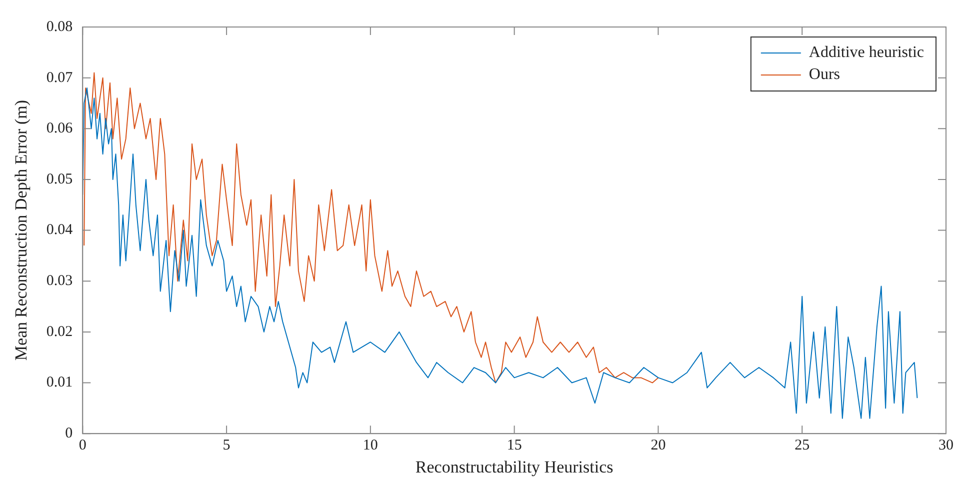 This screenshot has width=970, height=488. I want to click on x-tick-label: 10, so click(370, 446).